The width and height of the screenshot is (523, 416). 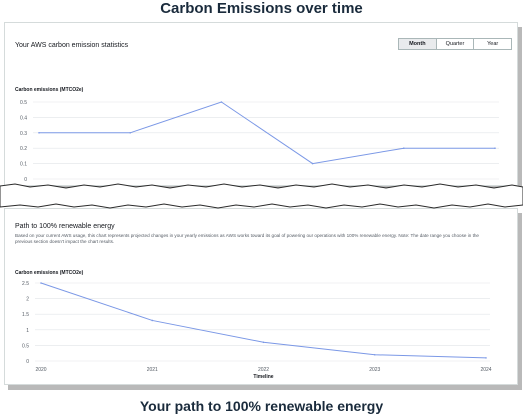 What do you see at coordinates (72, 45) in the screenshot?
I see `panel-title: Your AWS carbon emission statistics` at bounding box center [72, 45].